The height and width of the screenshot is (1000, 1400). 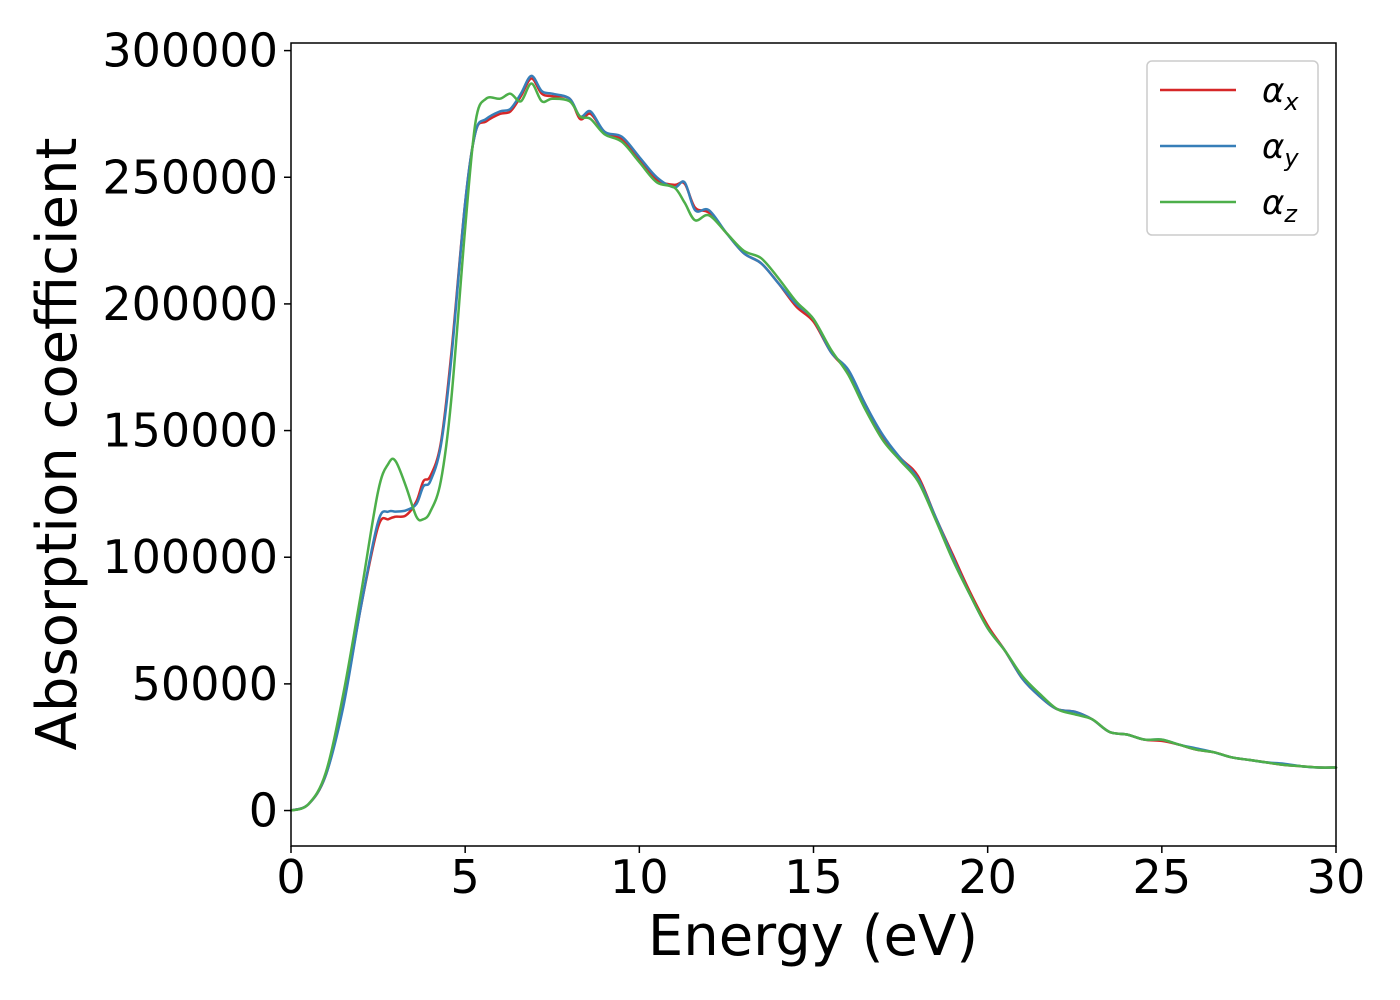 What do you see at coordinates (190, 304) in the screenshot?
I see `y-tick-label: 200000` at bounding box center [190, 304].